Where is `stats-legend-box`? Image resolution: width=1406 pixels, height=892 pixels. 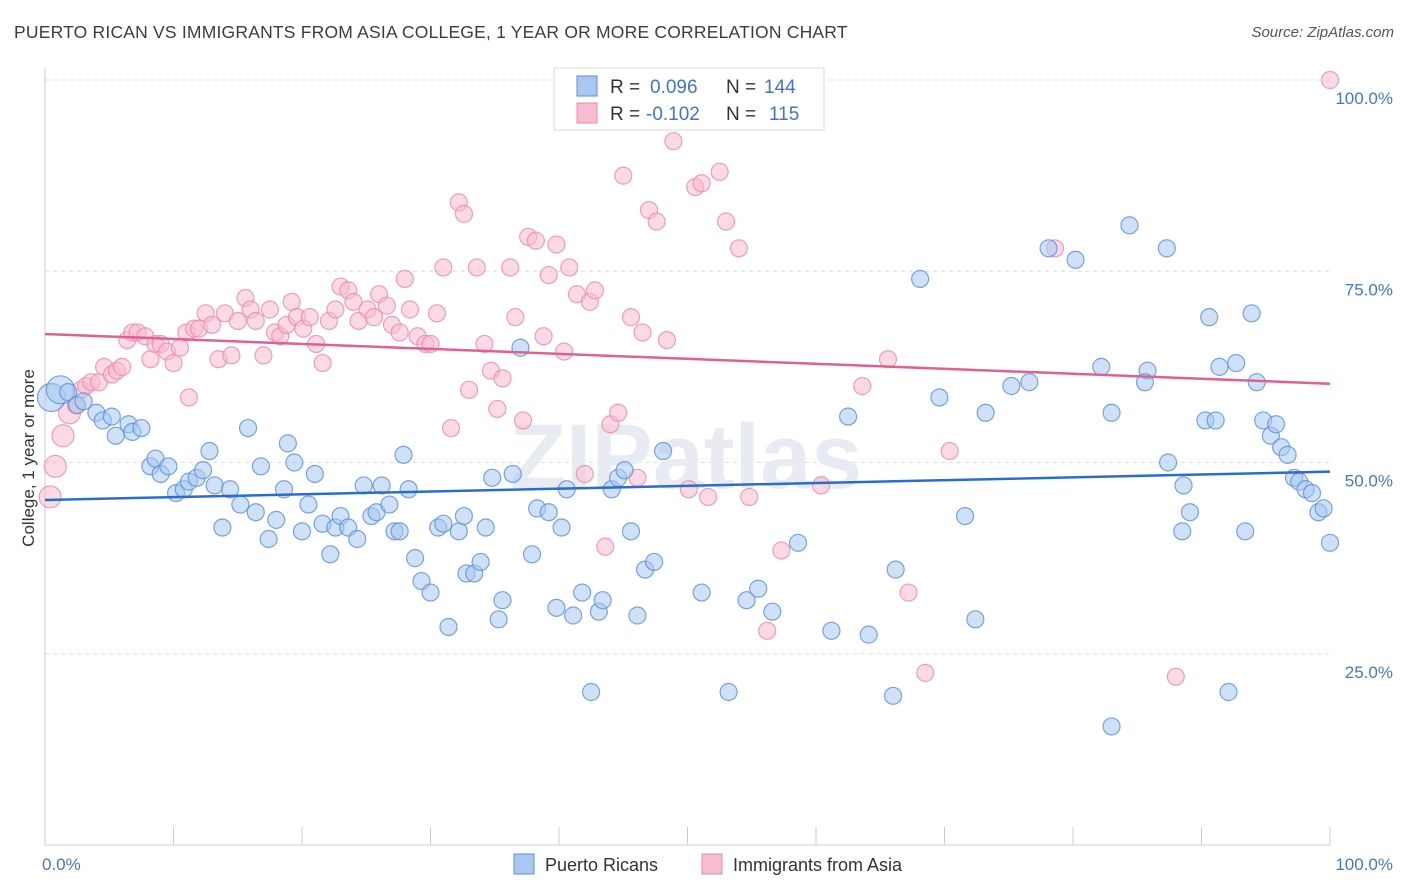
stats-legend-box is located at coordinates (689, 99).